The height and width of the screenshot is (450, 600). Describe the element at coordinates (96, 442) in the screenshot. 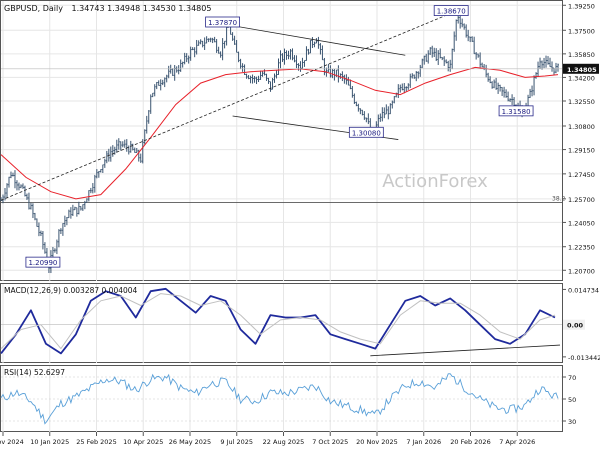

I see `date-tick-label: 25 Feb 2025` at that location.